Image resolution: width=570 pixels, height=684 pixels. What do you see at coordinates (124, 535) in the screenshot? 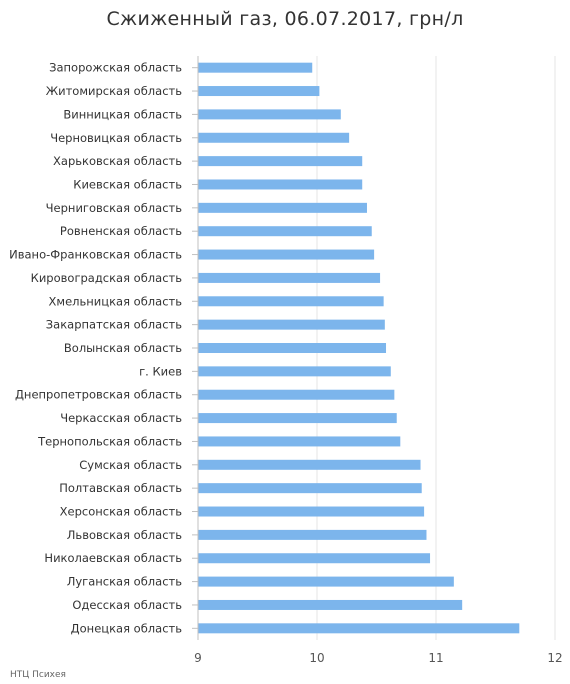
I see `category-label: Львовская область` at bounding box center [124, 535].